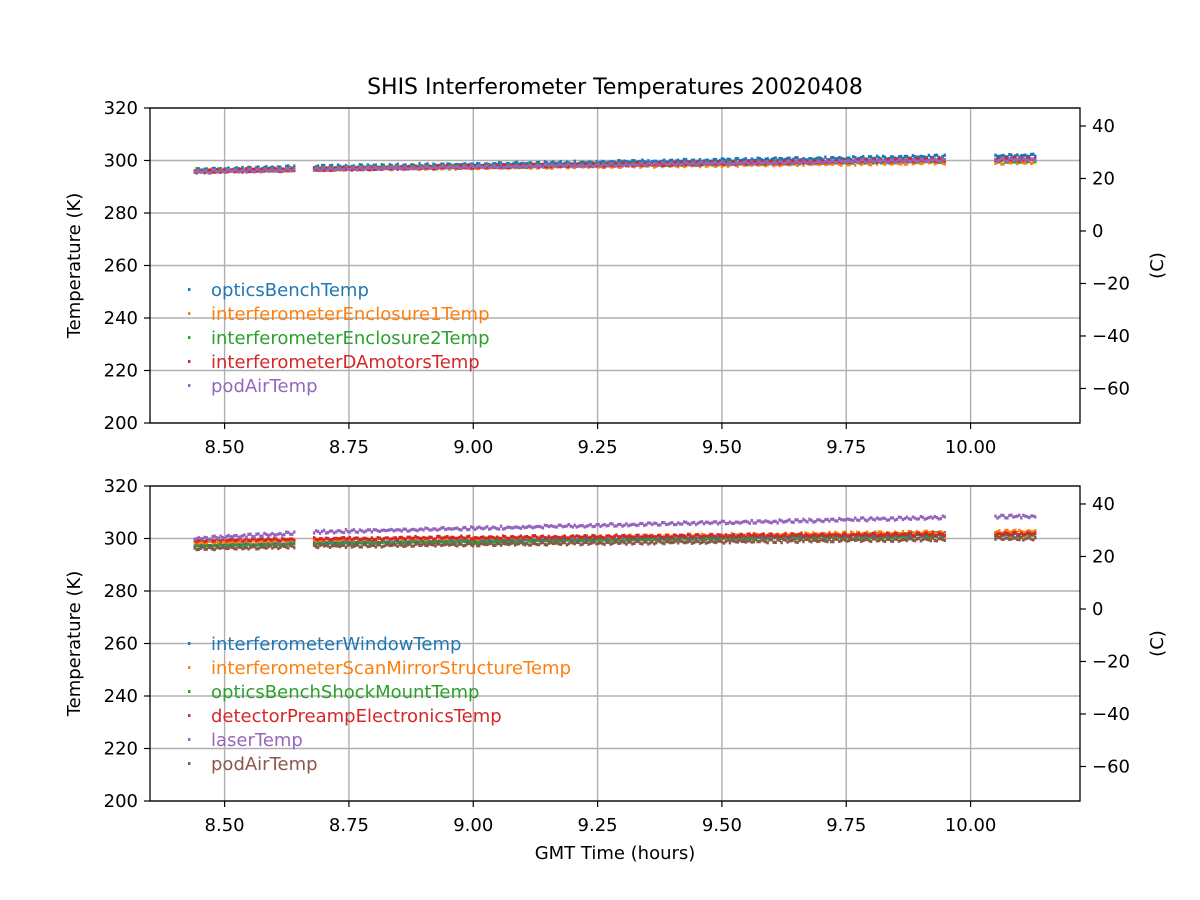 The width and height of the screenshot is (1200, 900). Describe the element at coordinates (1103, 178) in the screenshot. I see `y-right-tick-label: 20` at that location.